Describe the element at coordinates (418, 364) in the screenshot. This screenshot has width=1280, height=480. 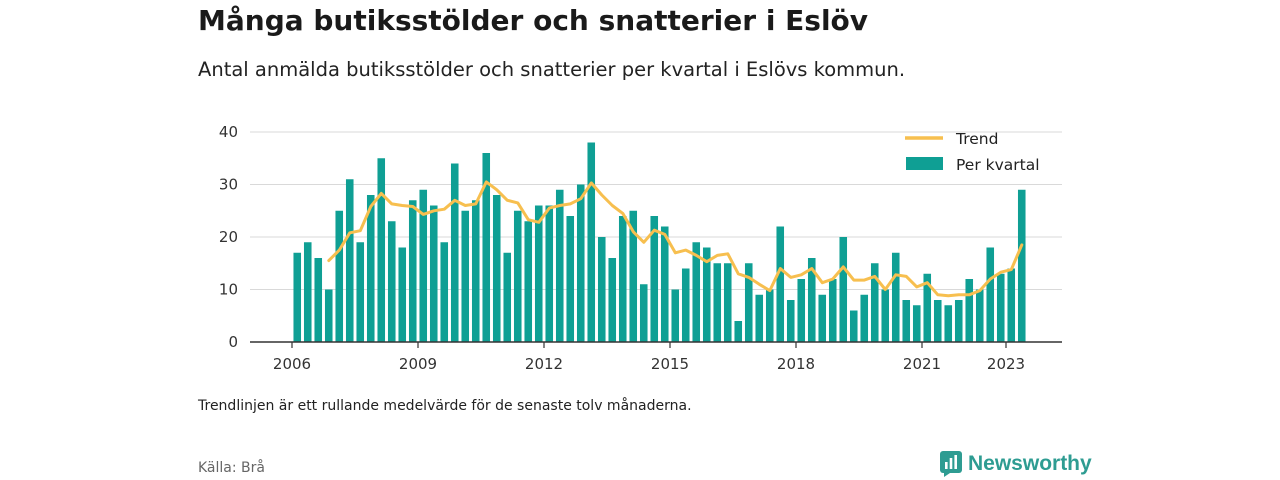
I see `x-tick-label: 2009` at that location.